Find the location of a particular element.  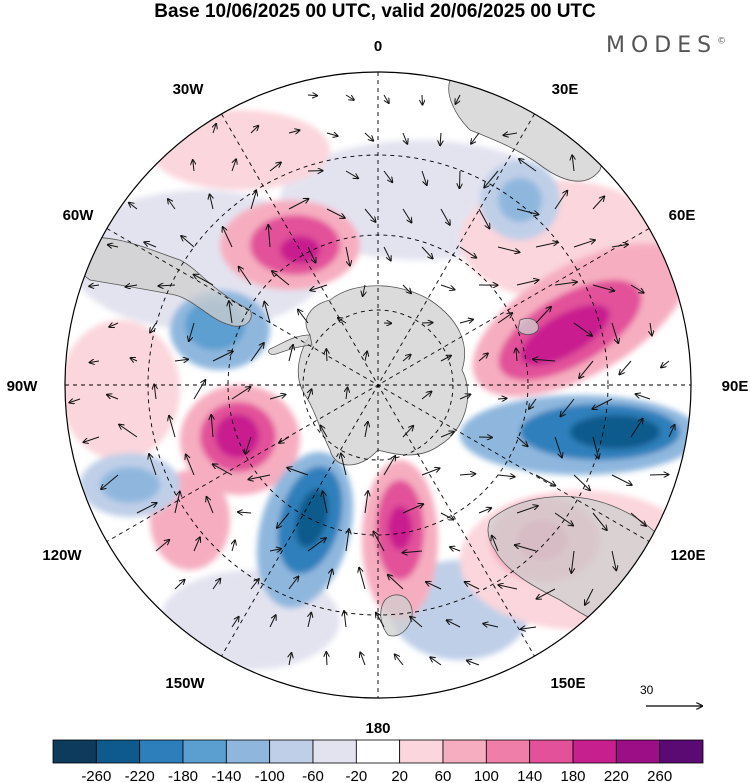

weak-positive-area is located at coordinates (240, 150).